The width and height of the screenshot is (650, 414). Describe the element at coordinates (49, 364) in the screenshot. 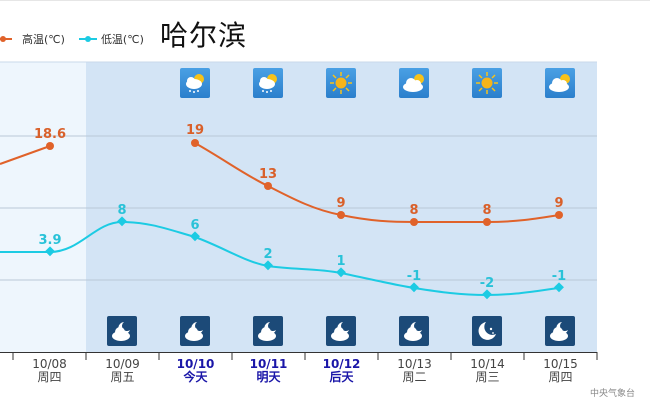

I see `date-label: 10/08` at that location.